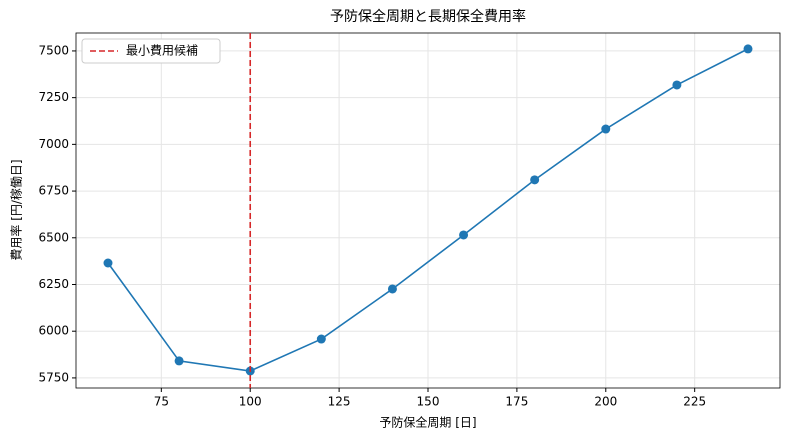 The width and height of the screenshot is (790, 440). I want to click on y-tick-label: 5750, so click(53, 377).